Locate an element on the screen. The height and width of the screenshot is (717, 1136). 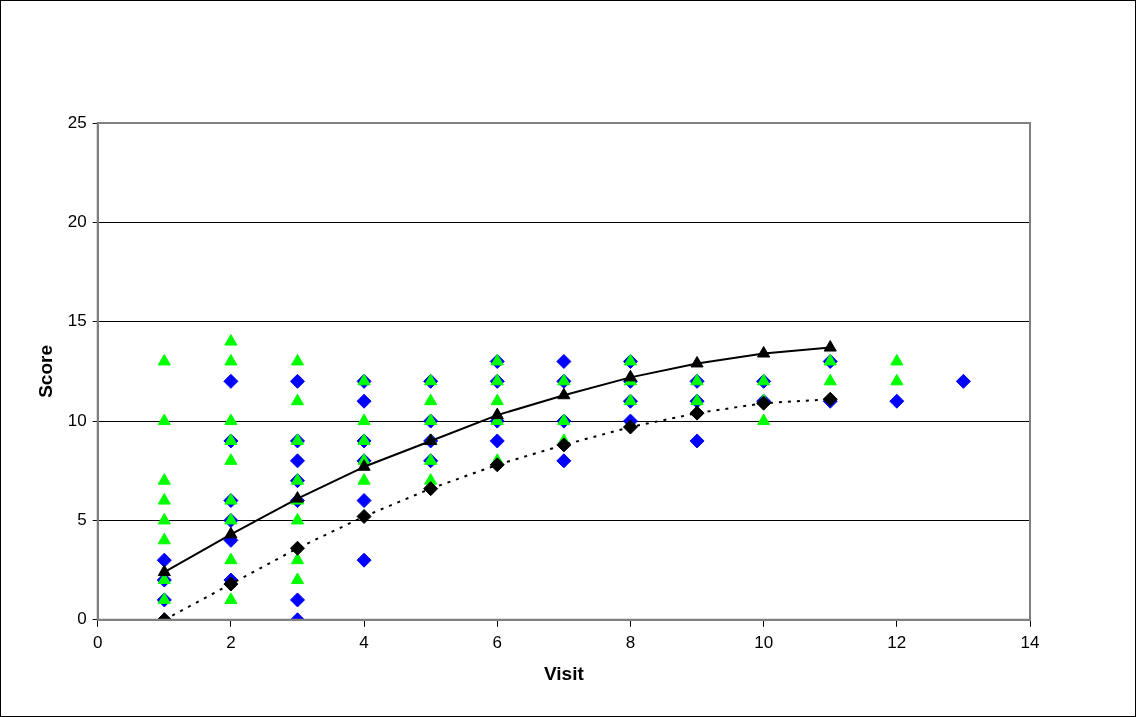
y-tick-label: 25 is located at coordinates (77, 122).